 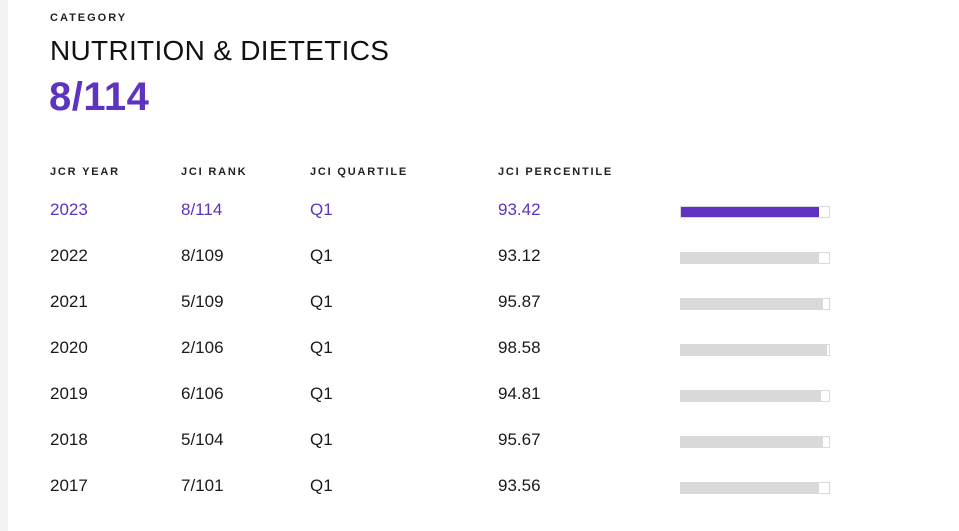 What do you see at coordinates (490, 407) in the screenshot?
I see `table-row: 2019 6/106 Q1 94.81` at bounding box center [490, 407].